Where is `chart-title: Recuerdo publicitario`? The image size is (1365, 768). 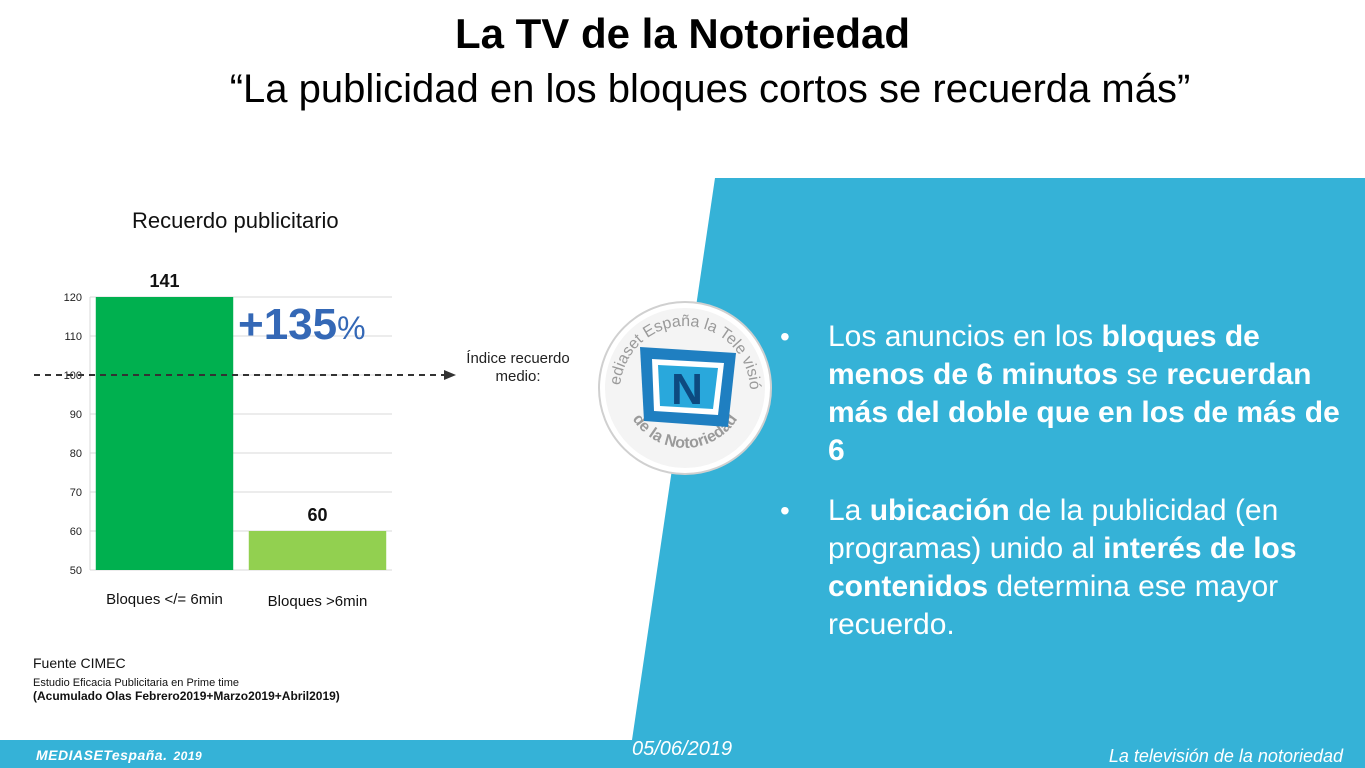
chart-title: Recuerdo publicitario is located at coordinates (235, 220).